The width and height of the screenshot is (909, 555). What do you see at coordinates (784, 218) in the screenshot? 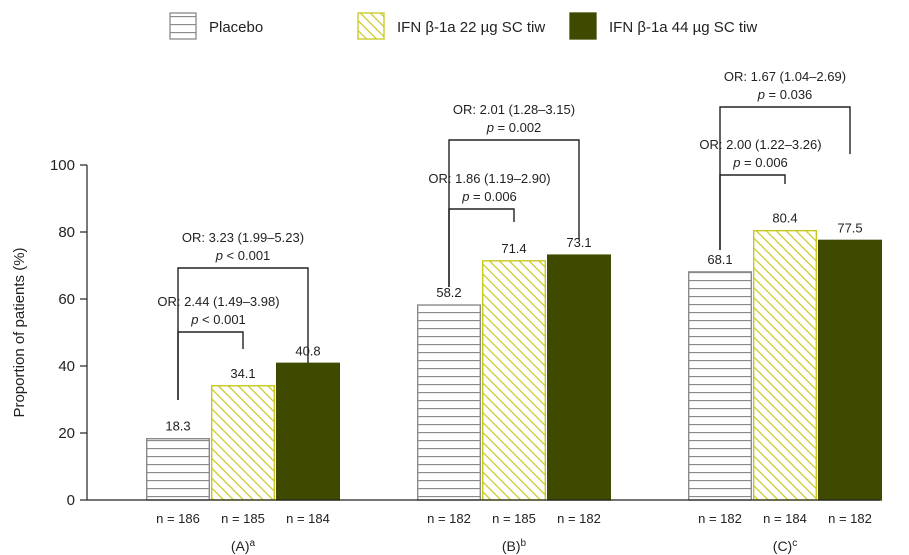
I see `bar-value-label: 80.4` at bounding box center [784, 218].